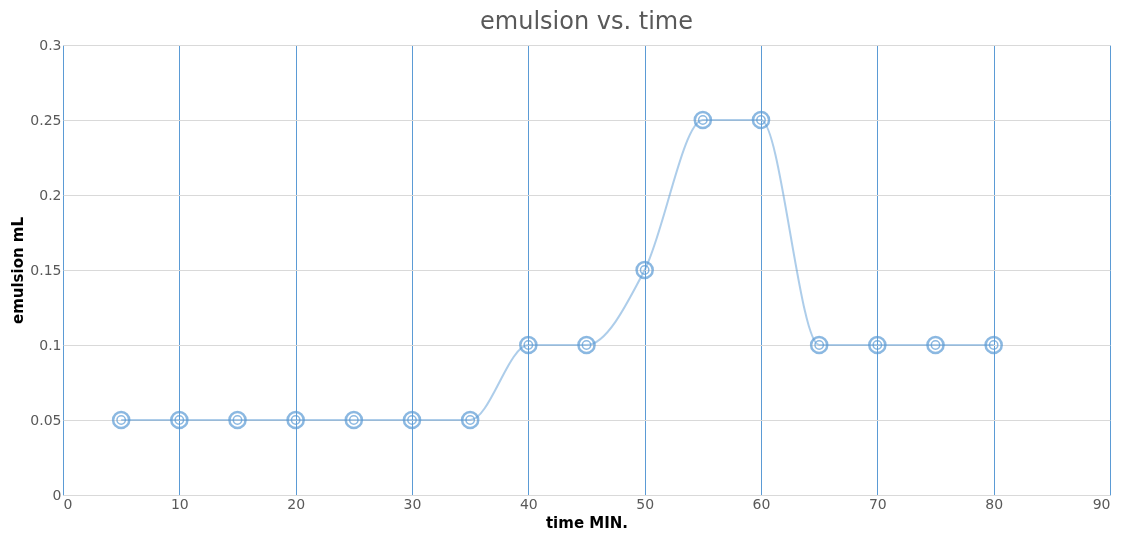  Describe the element at coordinates (46, 119) in the screenshot. I see `y-tick-label: 0.25` at that location.